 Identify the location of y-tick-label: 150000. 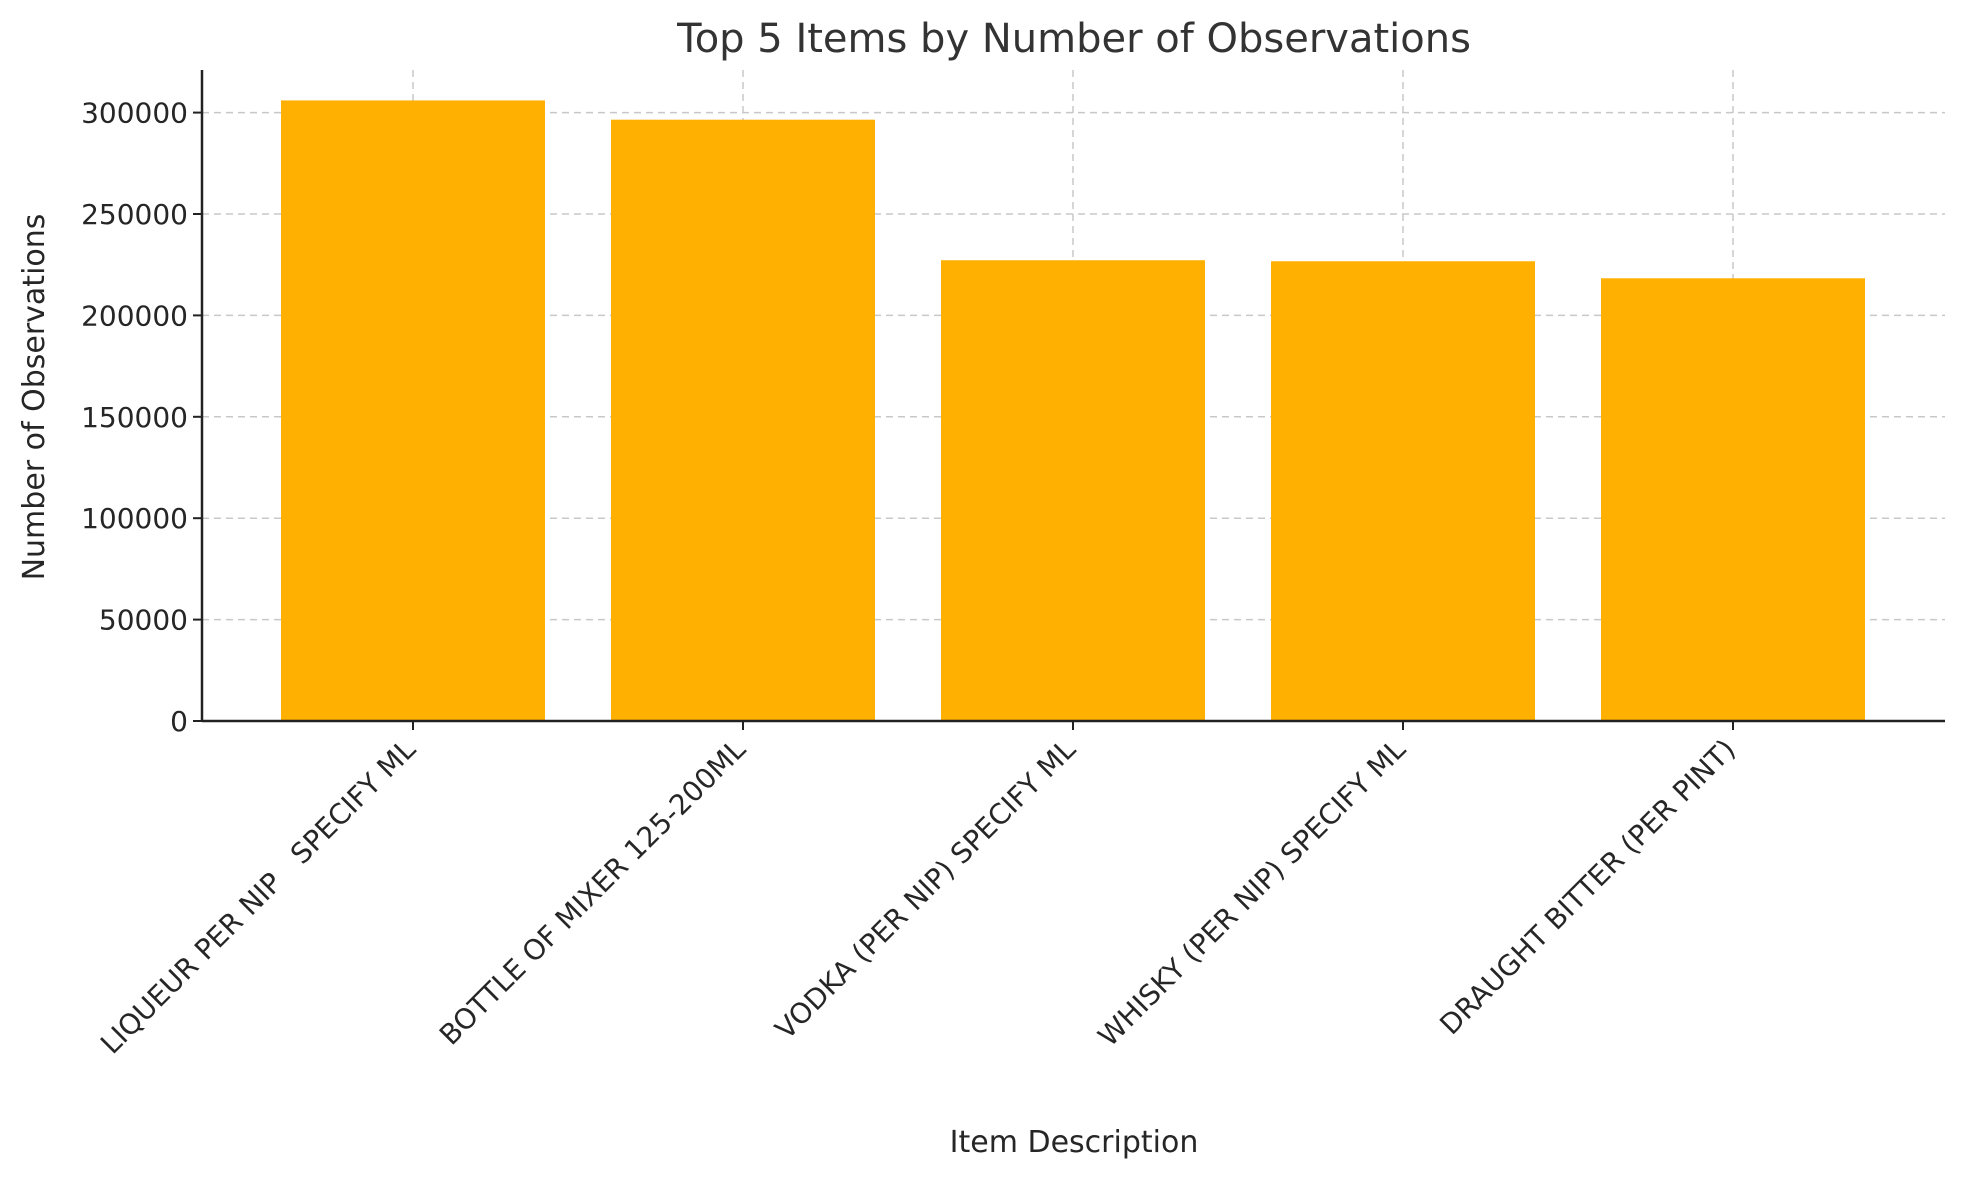
(134, 417).